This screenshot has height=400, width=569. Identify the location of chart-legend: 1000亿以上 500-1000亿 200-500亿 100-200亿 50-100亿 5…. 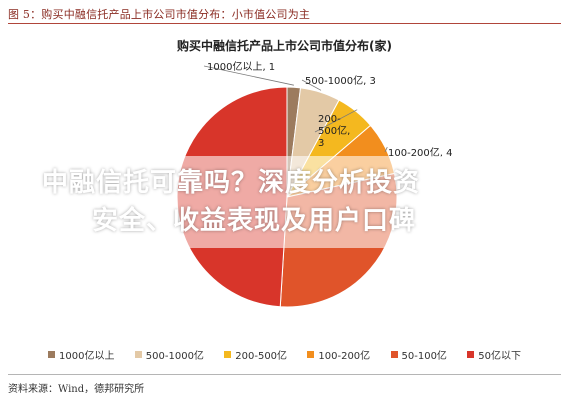
(284, 354).